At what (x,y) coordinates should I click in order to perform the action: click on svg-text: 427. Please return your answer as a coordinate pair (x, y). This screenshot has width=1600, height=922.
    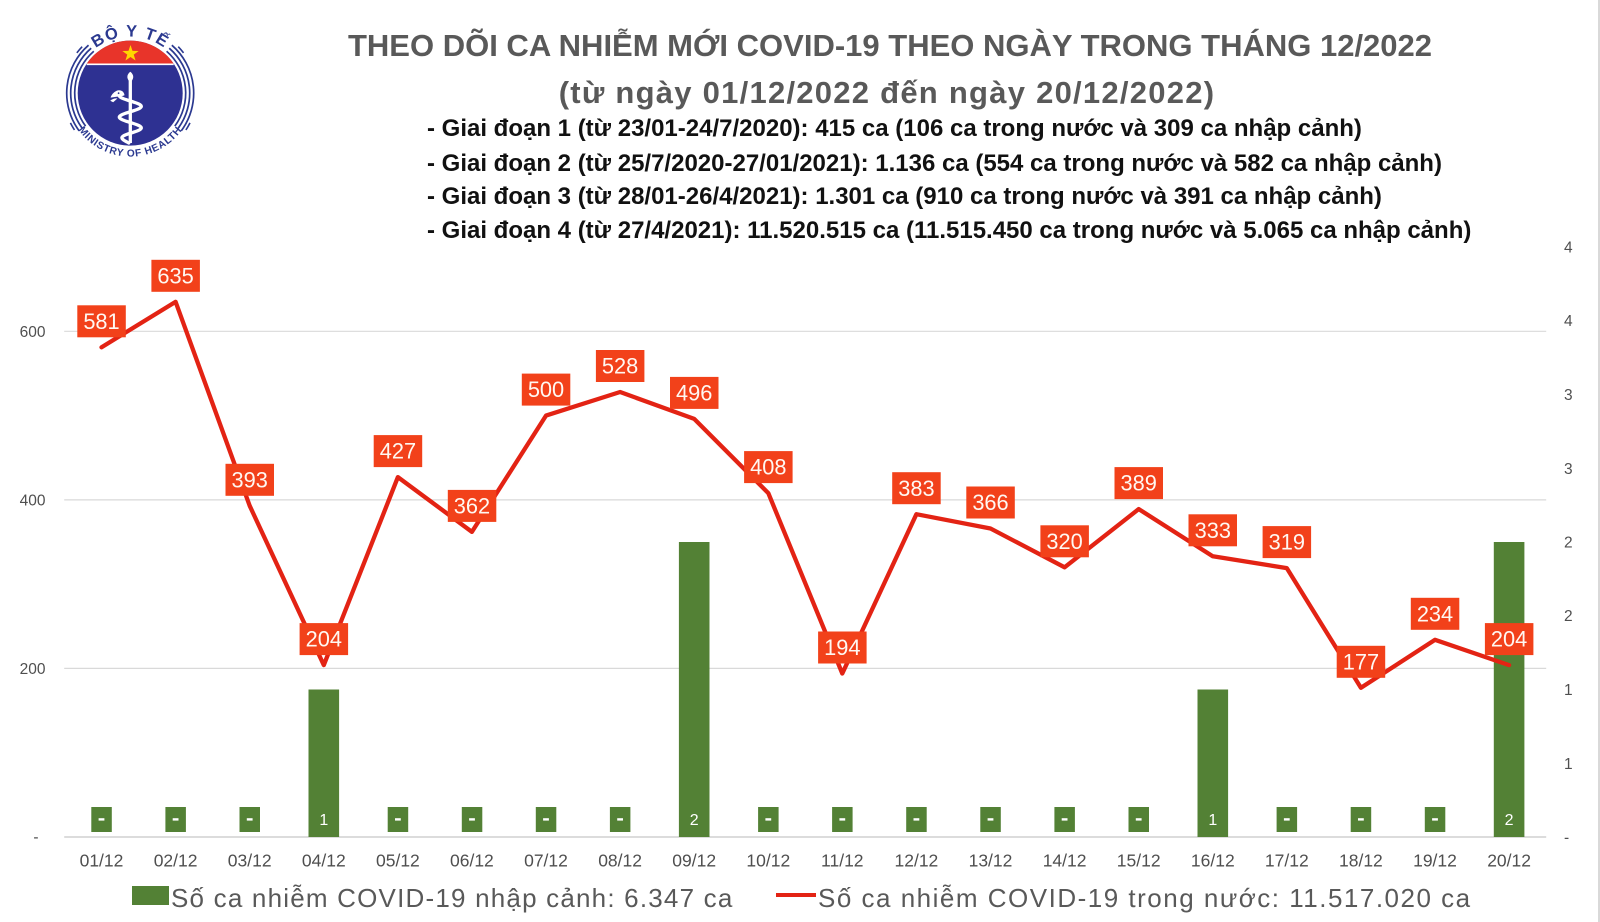
    Looking at the image, I should click on (398, 451).